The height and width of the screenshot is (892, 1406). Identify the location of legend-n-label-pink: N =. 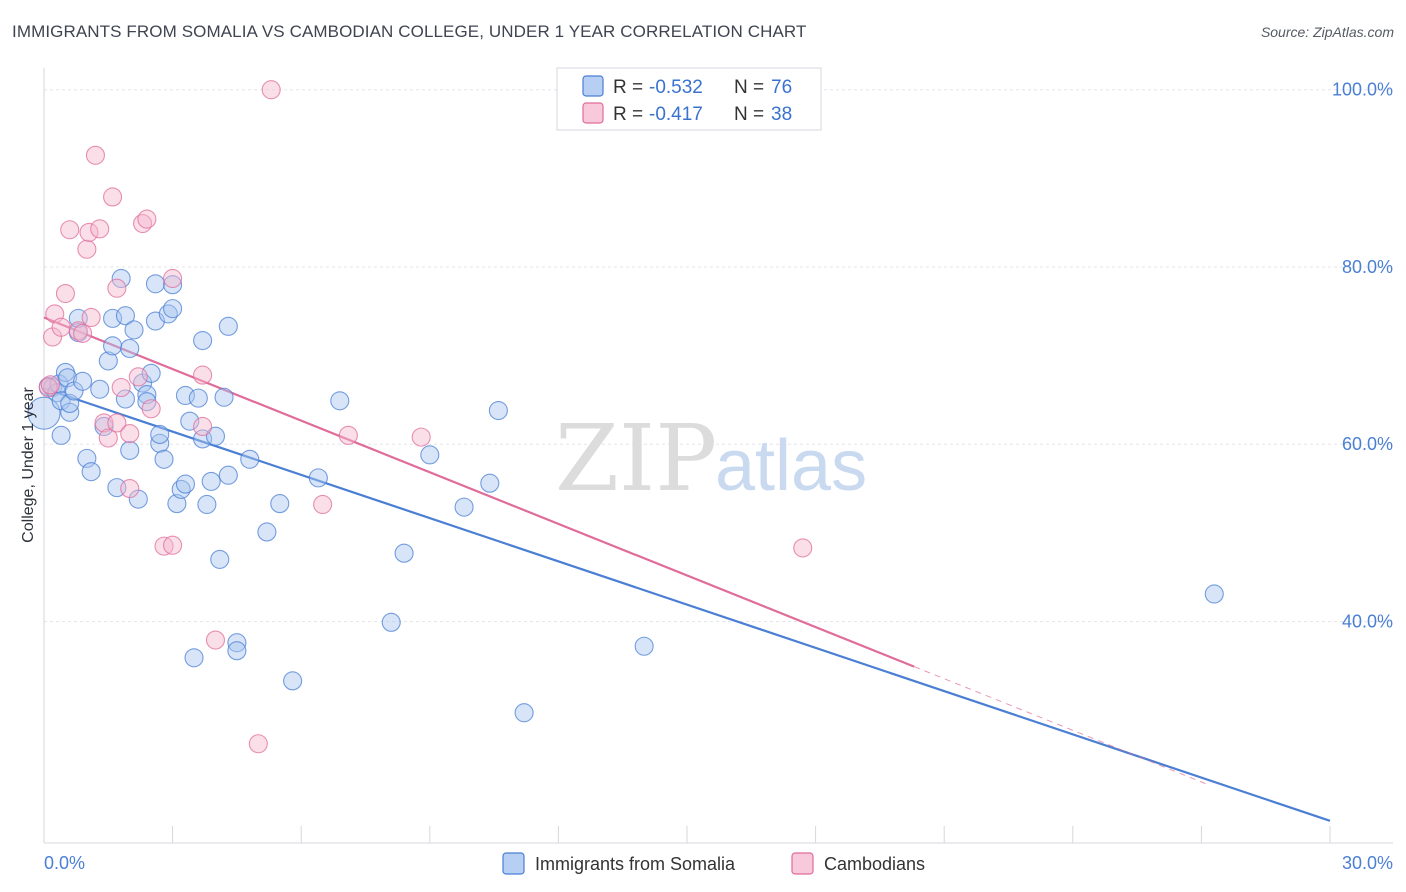
(749, 114).